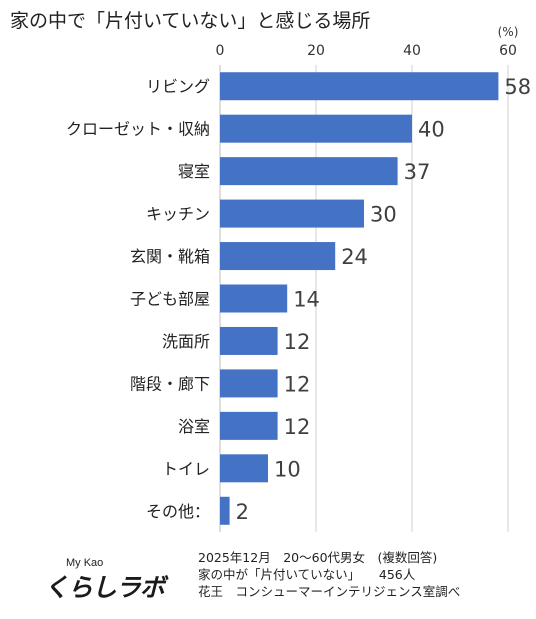 The height and width of the screenshot is (619, 536). I want to click on logo-kurashi-labo: くらしラボ, so click(104, 587).